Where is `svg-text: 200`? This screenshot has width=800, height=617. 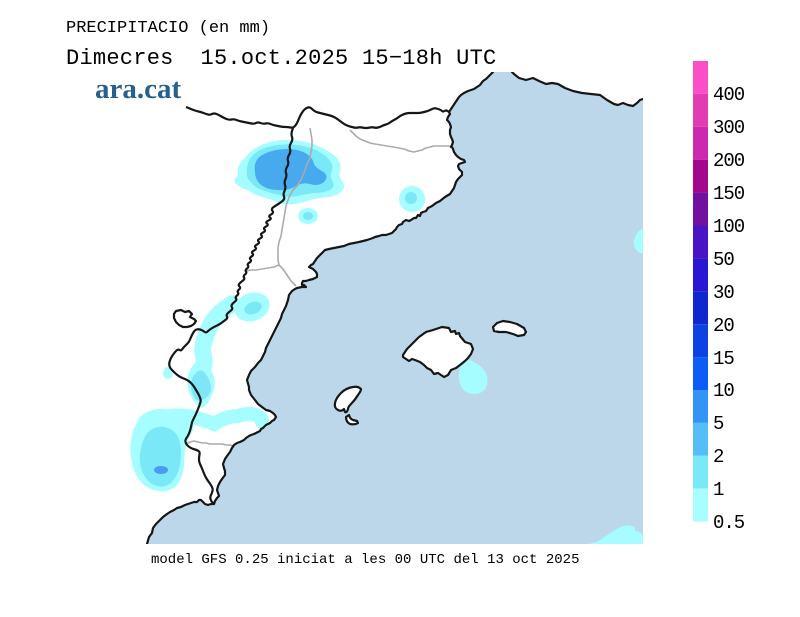 svg-text: 200 is located at coordinates (729, 161).